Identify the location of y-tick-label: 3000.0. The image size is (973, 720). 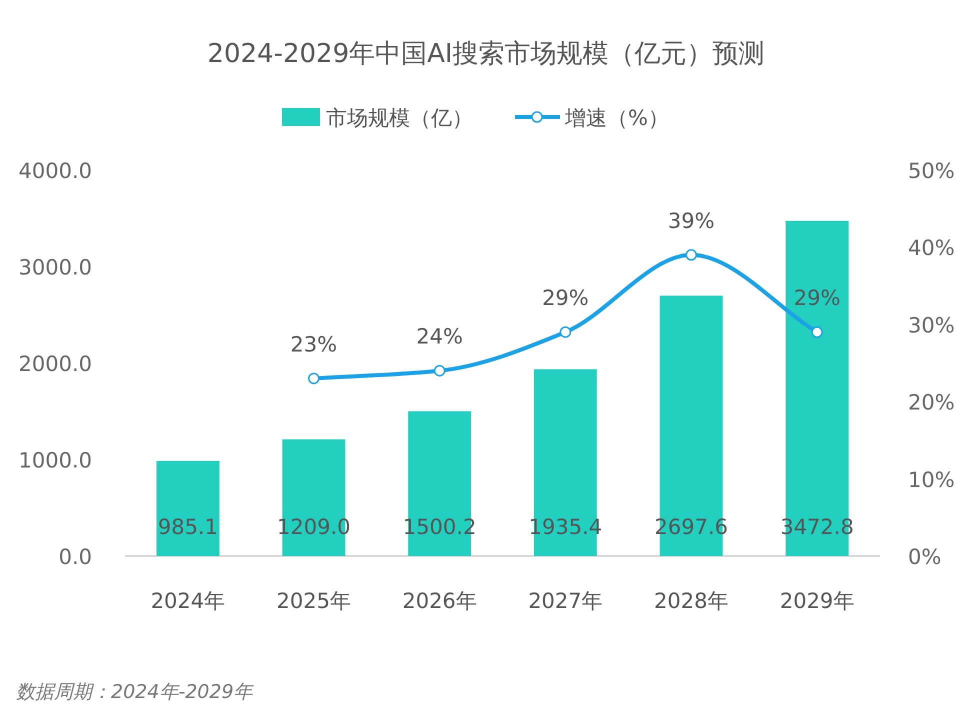
(55, 268).